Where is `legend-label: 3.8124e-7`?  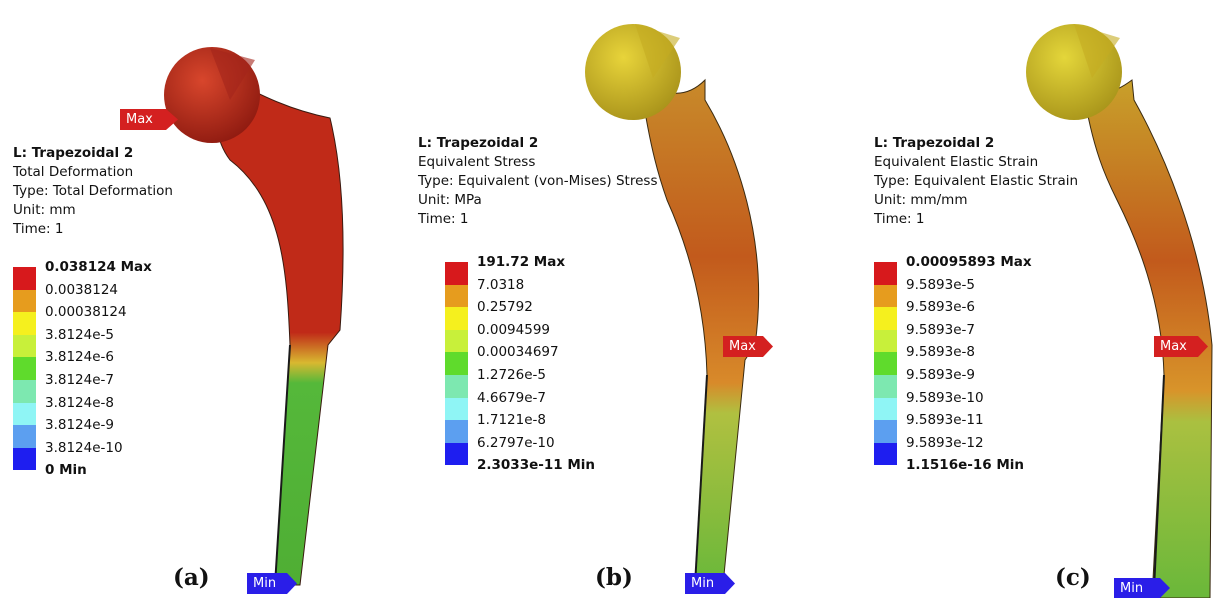 legend-label: 3.8124e-7 is located at coordinates (80, 379).